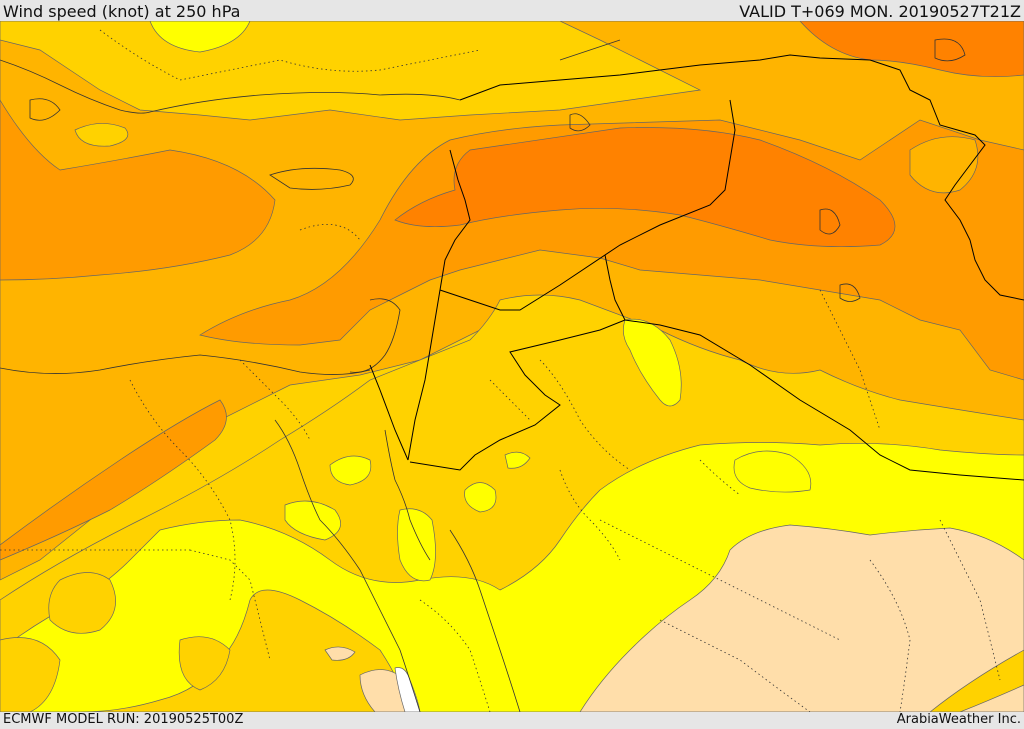  What do you see at coordinates (204, 663) in the screenshot?
I see `contour-band-gold-pocket2` at bounding box center [204, 663].